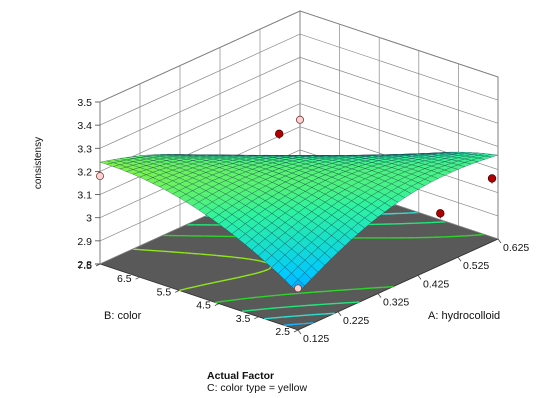 Image resolution: width=539 pixels, height=398 pixels. What do you see at coordinates (84, 126) in the screenshot?
I see `z-tick-label: 3.4` at bounding box center [84, 126].